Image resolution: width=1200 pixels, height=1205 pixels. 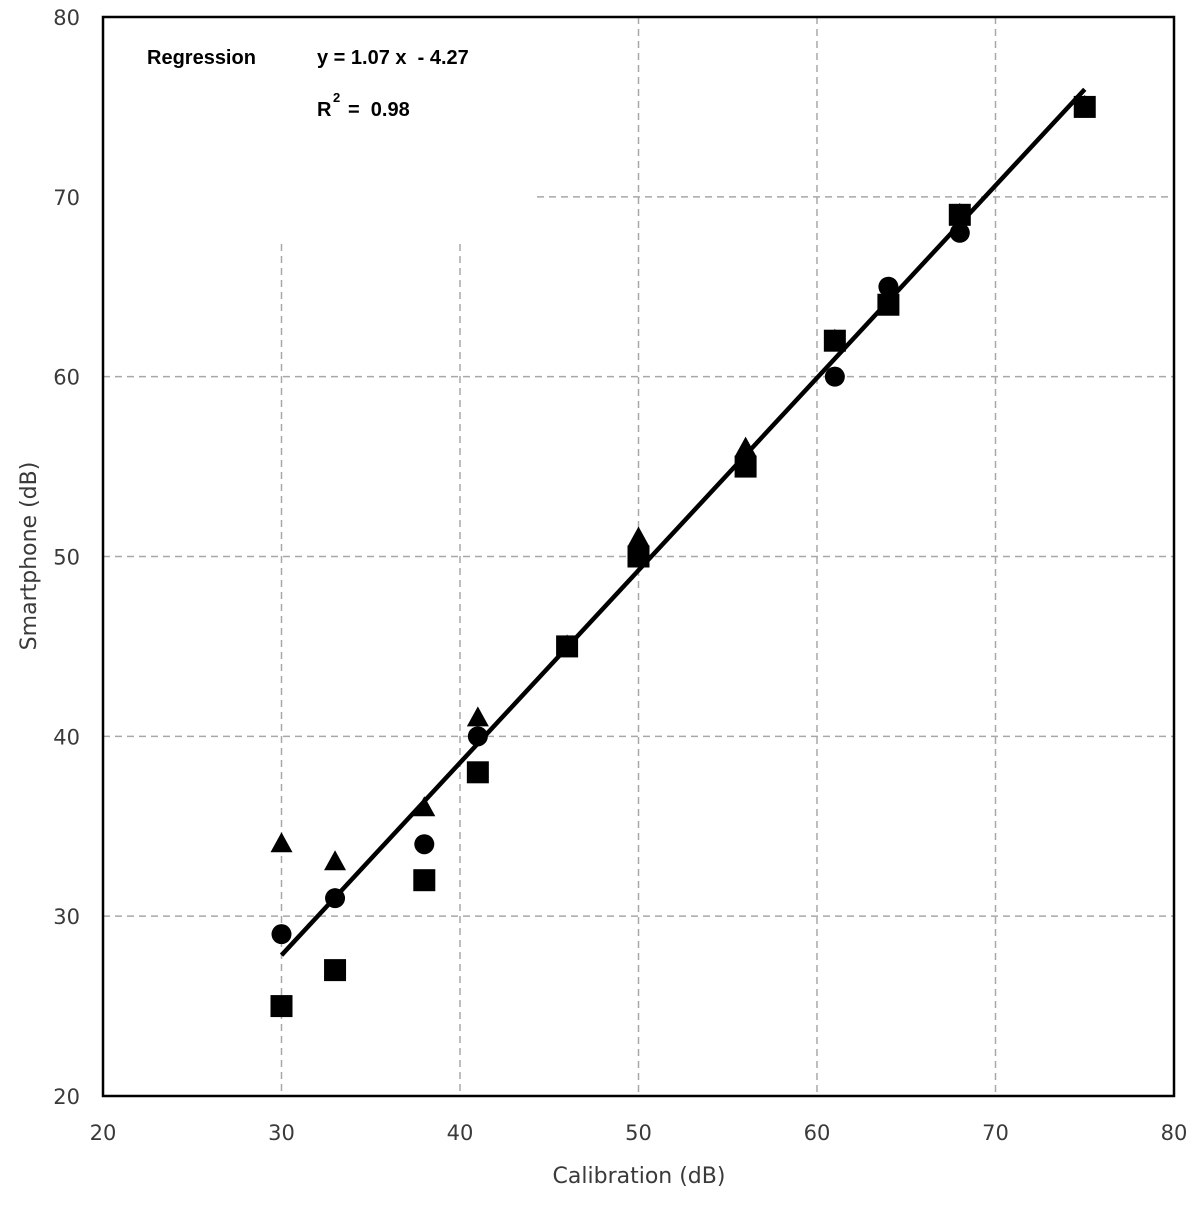 What do you see at coordinates (66, 917) in the screenshot?
I see `y-tick-label: 30` at bounding box center [66, 917].